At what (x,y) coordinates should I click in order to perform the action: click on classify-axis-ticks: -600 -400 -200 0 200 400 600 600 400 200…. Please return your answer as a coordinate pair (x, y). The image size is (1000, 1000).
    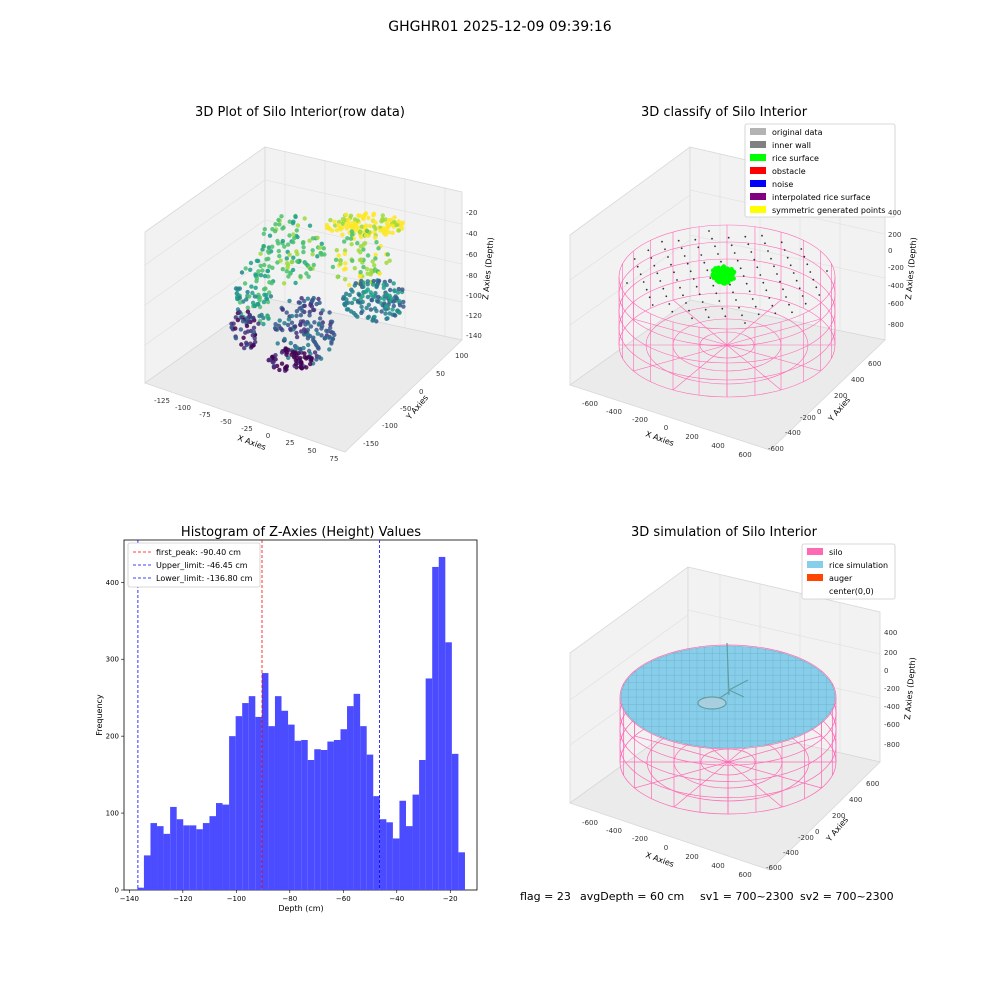
    Looking at the image, I should click on (743, 334).